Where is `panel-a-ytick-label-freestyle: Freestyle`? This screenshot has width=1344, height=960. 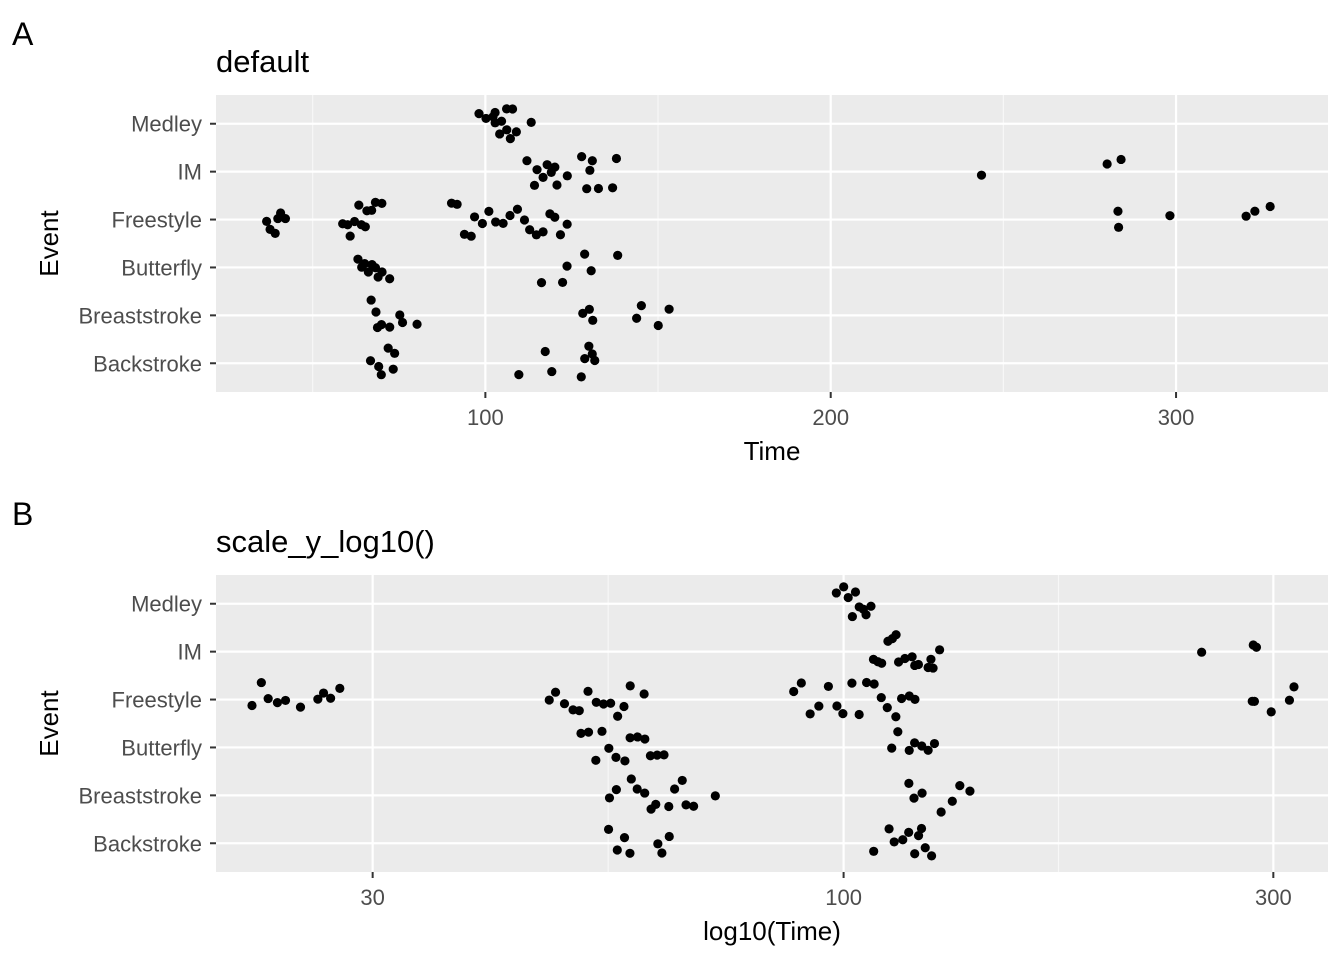
panel-a-ytick-label-freestyle: Freestyle is located at coordinates (157, 220).